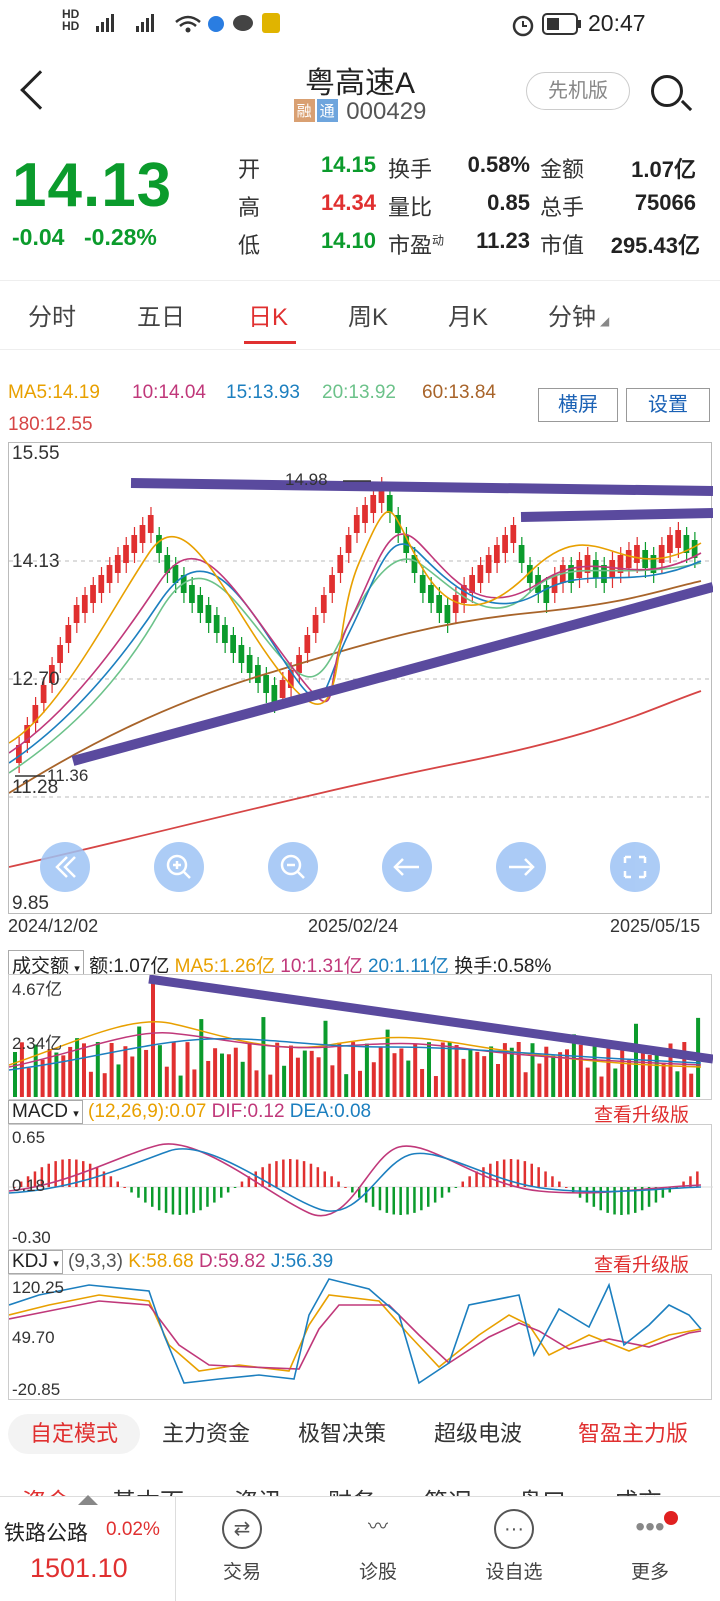 This screenshot has width=720, height=1601. I want to click on macd-y-bottom: -0.30, so click(31, 1237).